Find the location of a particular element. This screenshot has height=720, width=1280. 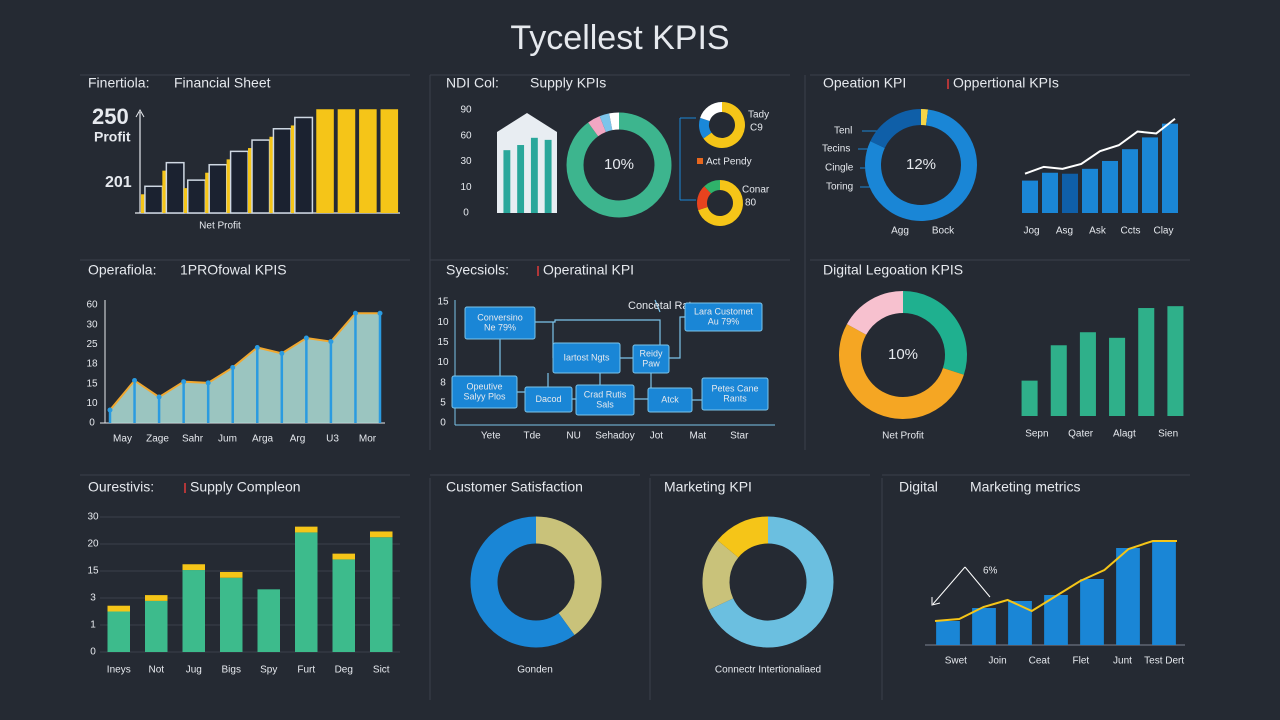

donut-label: 80 is located at coordinates (751, 203).